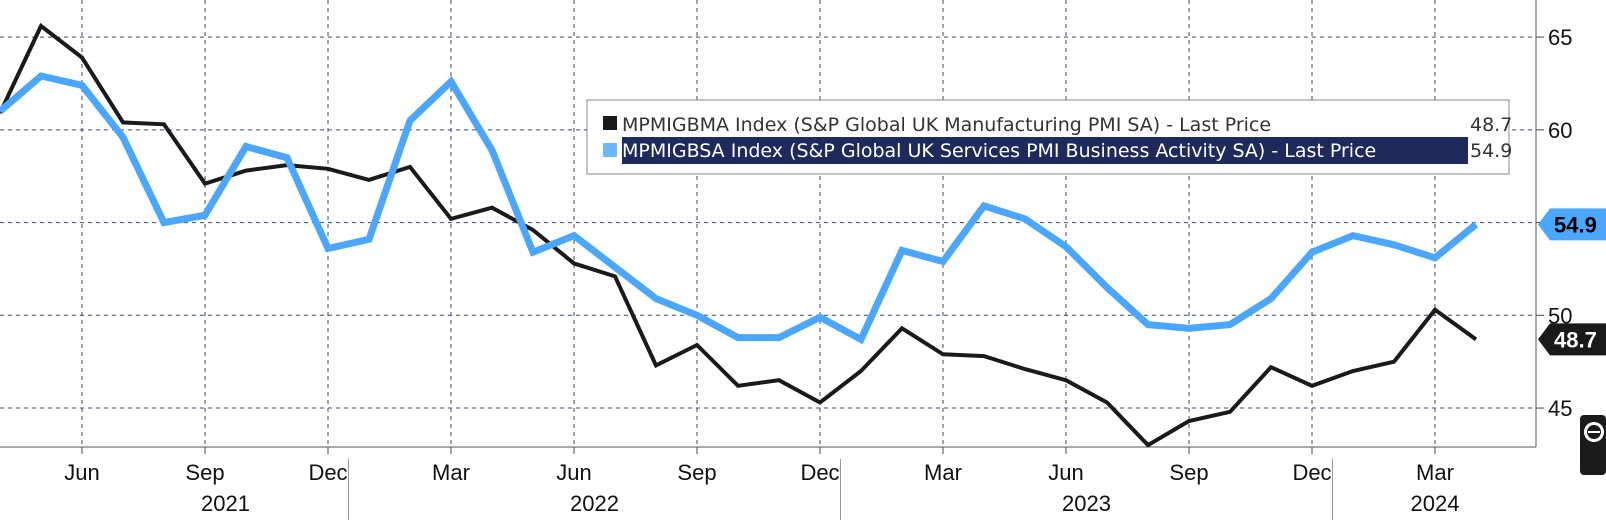  What do you see at coordinates (1593, 445) in the screenshot?
I see `chart-control-icon` at bounding box center [1593, 445].